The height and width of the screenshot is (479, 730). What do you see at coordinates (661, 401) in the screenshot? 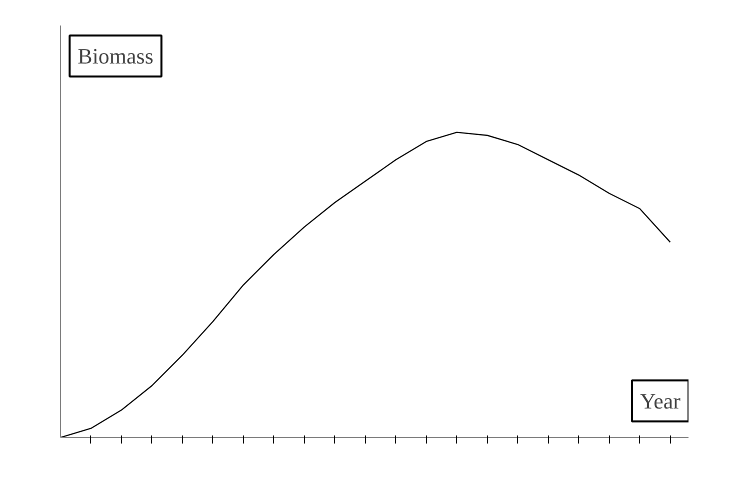
I see `x-axis-title: Year` at bounding box center [661, 401].